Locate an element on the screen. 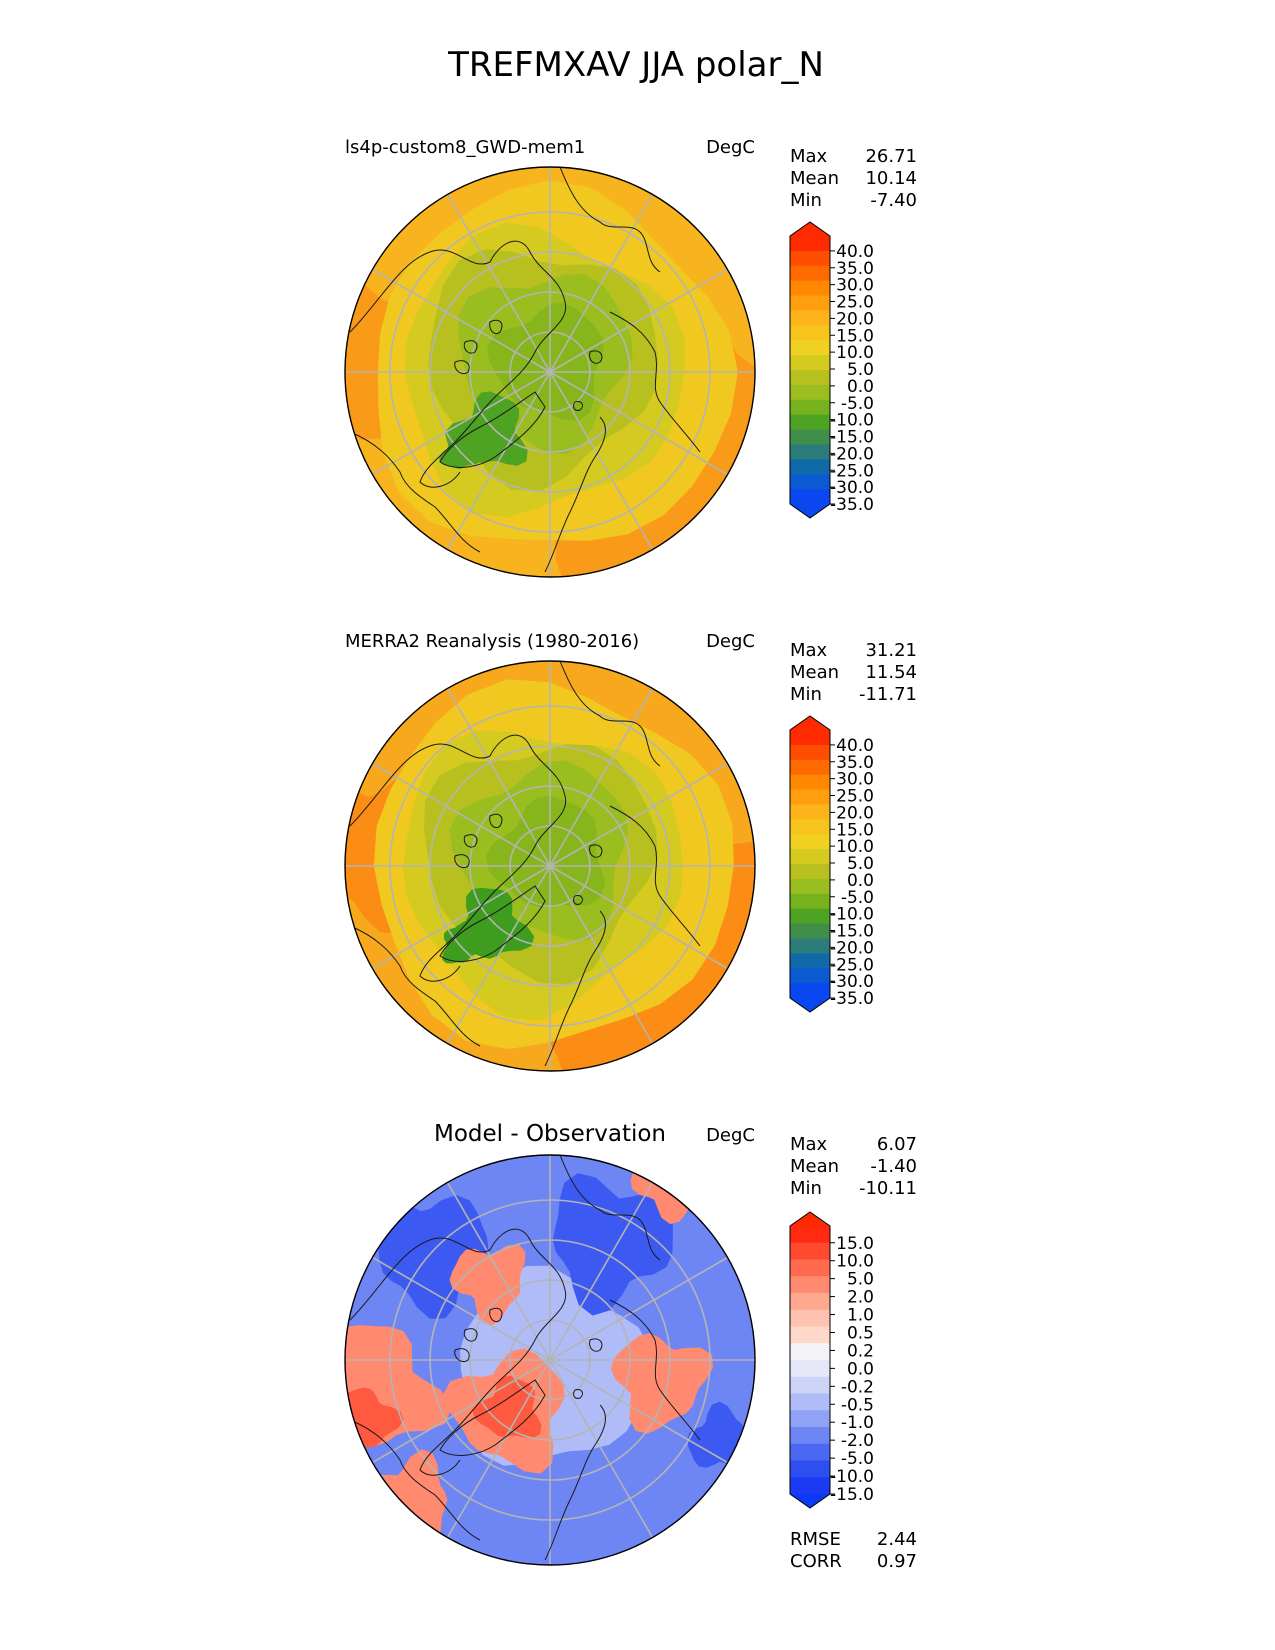 The height and width of the screenshot is (1650, 1275). stats-block: Max 31.21 Mean 11.54 Min -11.71 is located at coordinates (853, 672).